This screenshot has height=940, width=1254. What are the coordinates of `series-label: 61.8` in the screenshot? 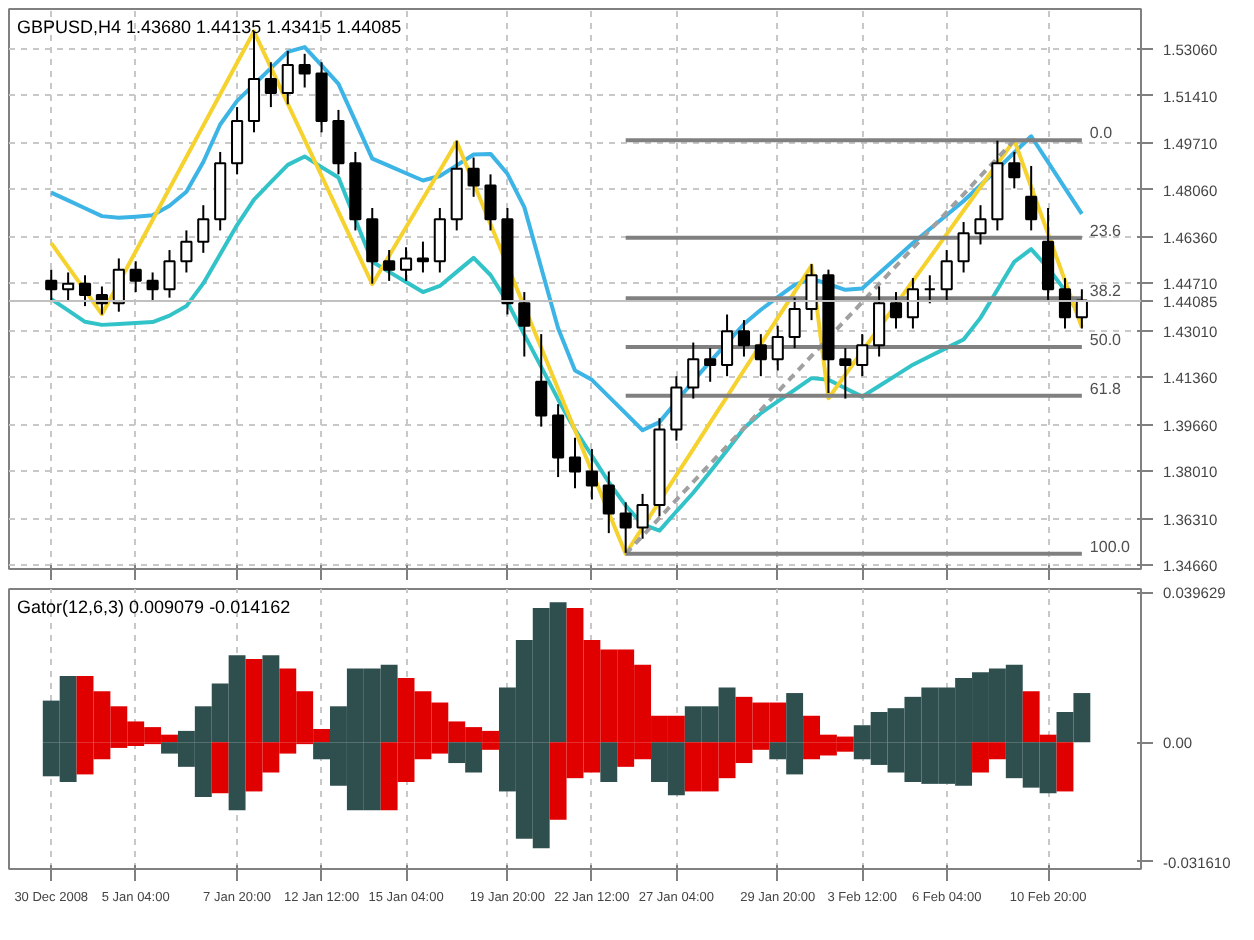 It's located at (1106, 388).